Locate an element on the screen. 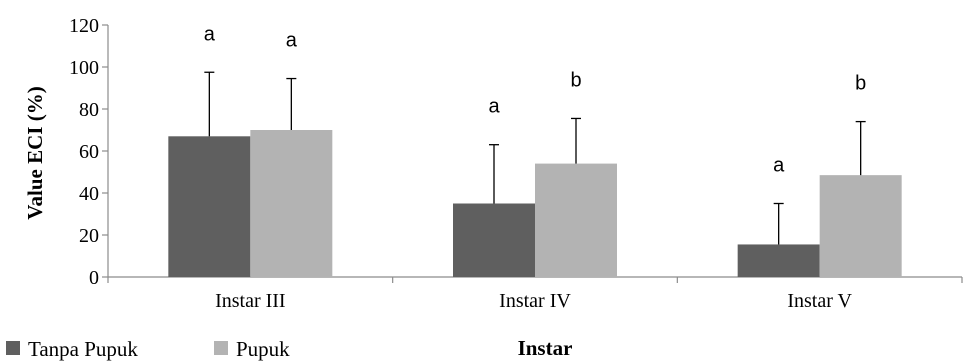  x-axis-label: Instar is located at coordinates (545, 348).